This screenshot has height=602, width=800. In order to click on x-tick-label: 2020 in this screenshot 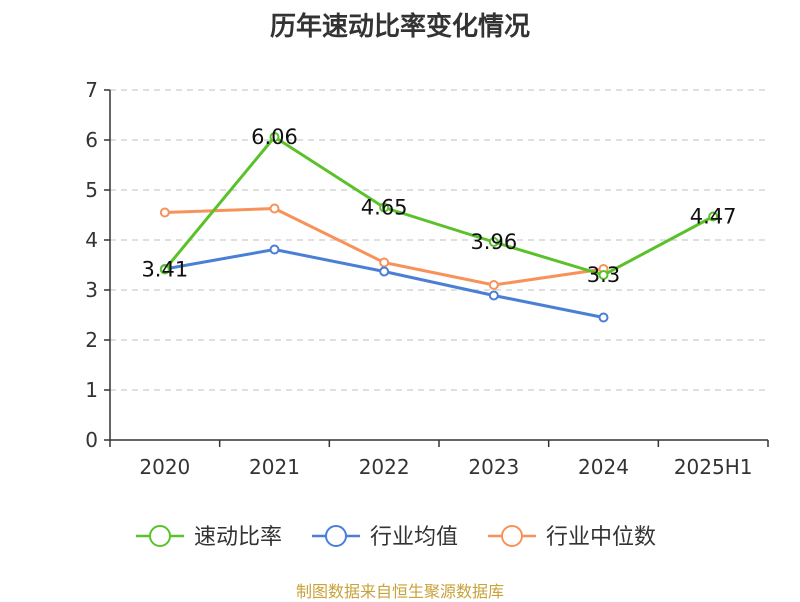, I will do `click(164, 467)`.